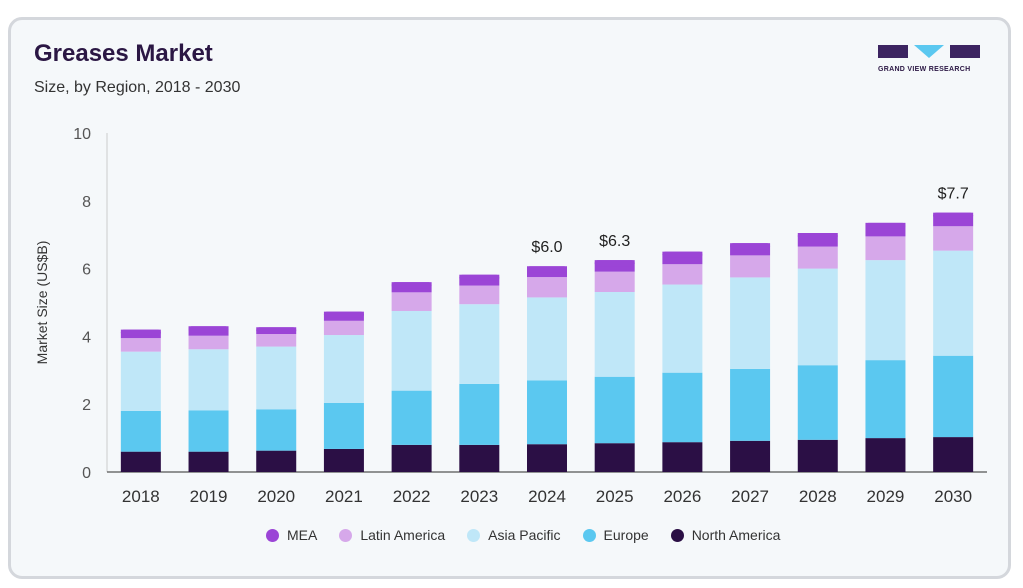 The width and height of the screenshot is (1023, 588). I want to click on x-tick-label: 2027, so click(750, 496).